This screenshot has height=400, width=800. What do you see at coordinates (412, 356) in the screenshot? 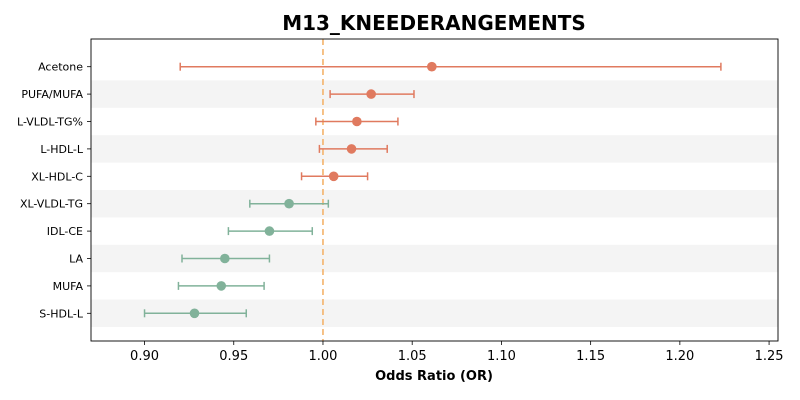
I see `x-tick-label: 1.05` at bounding box center [412, 356].